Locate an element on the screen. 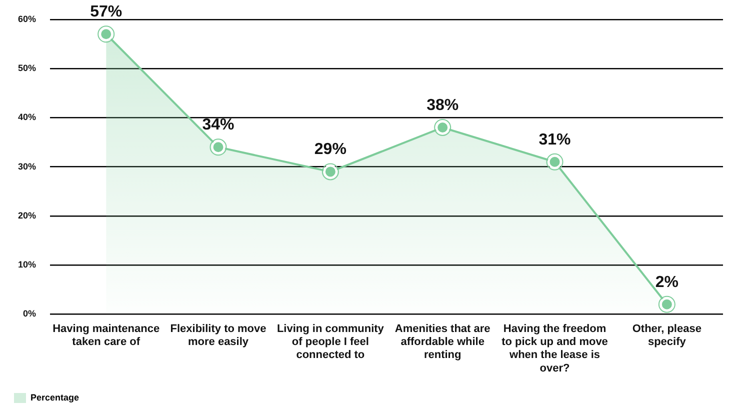  data-label: 31% is located at coordinates (554, 139).